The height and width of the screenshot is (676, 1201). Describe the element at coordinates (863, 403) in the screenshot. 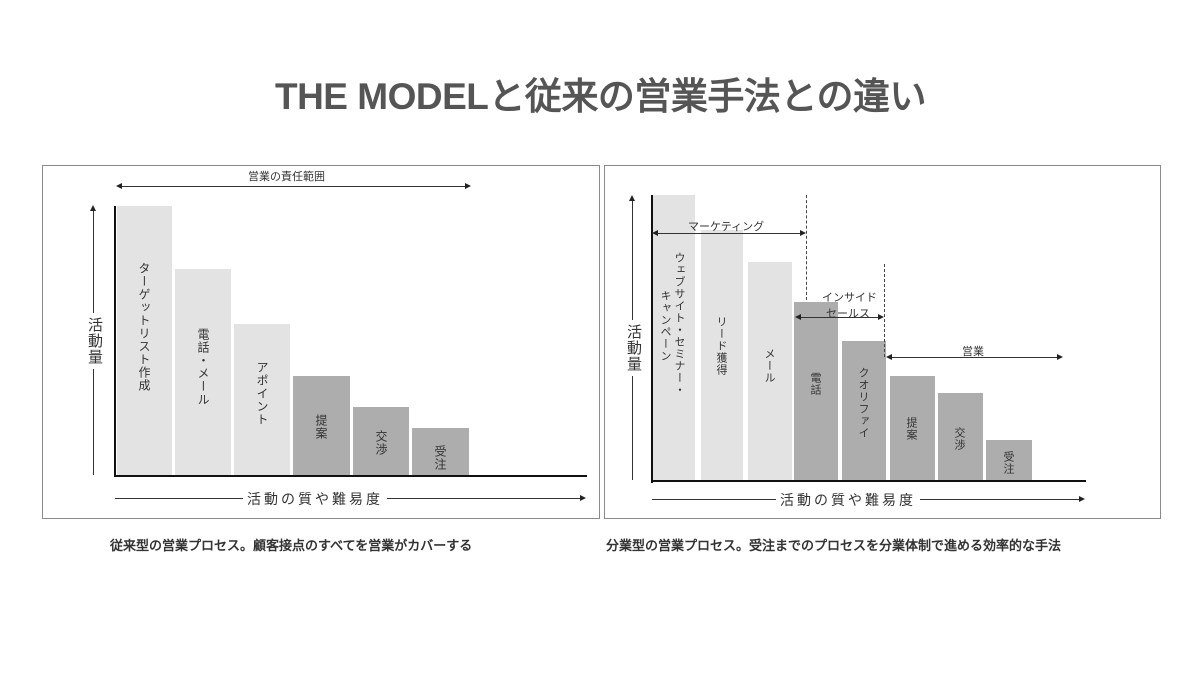

I see `bar-label: クオリファイ` at that location.